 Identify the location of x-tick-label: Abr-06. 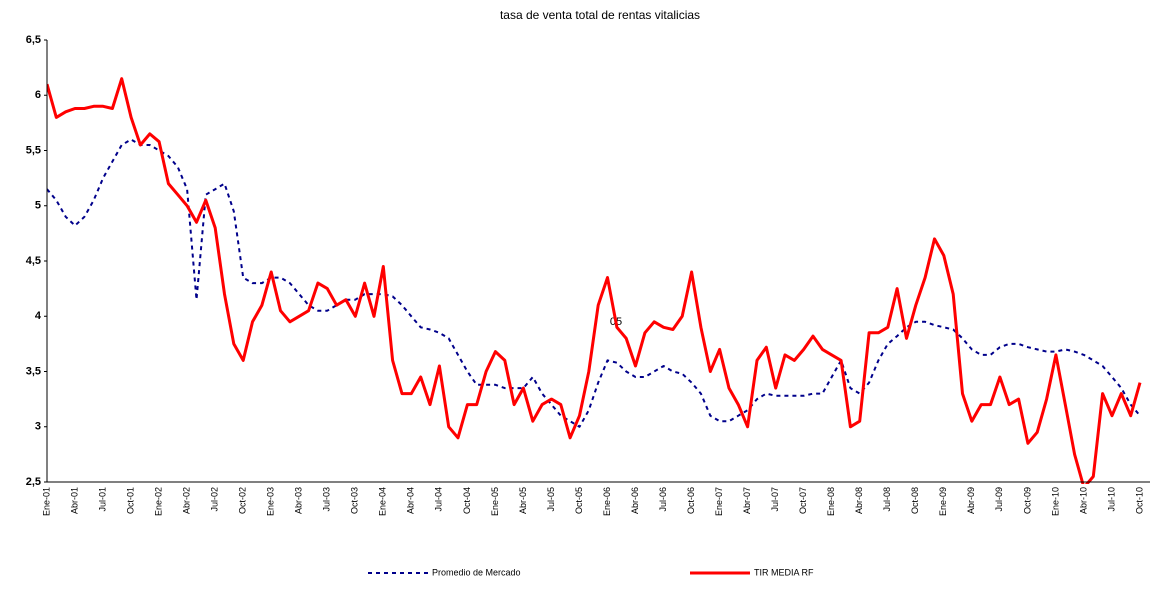
(635, 500).